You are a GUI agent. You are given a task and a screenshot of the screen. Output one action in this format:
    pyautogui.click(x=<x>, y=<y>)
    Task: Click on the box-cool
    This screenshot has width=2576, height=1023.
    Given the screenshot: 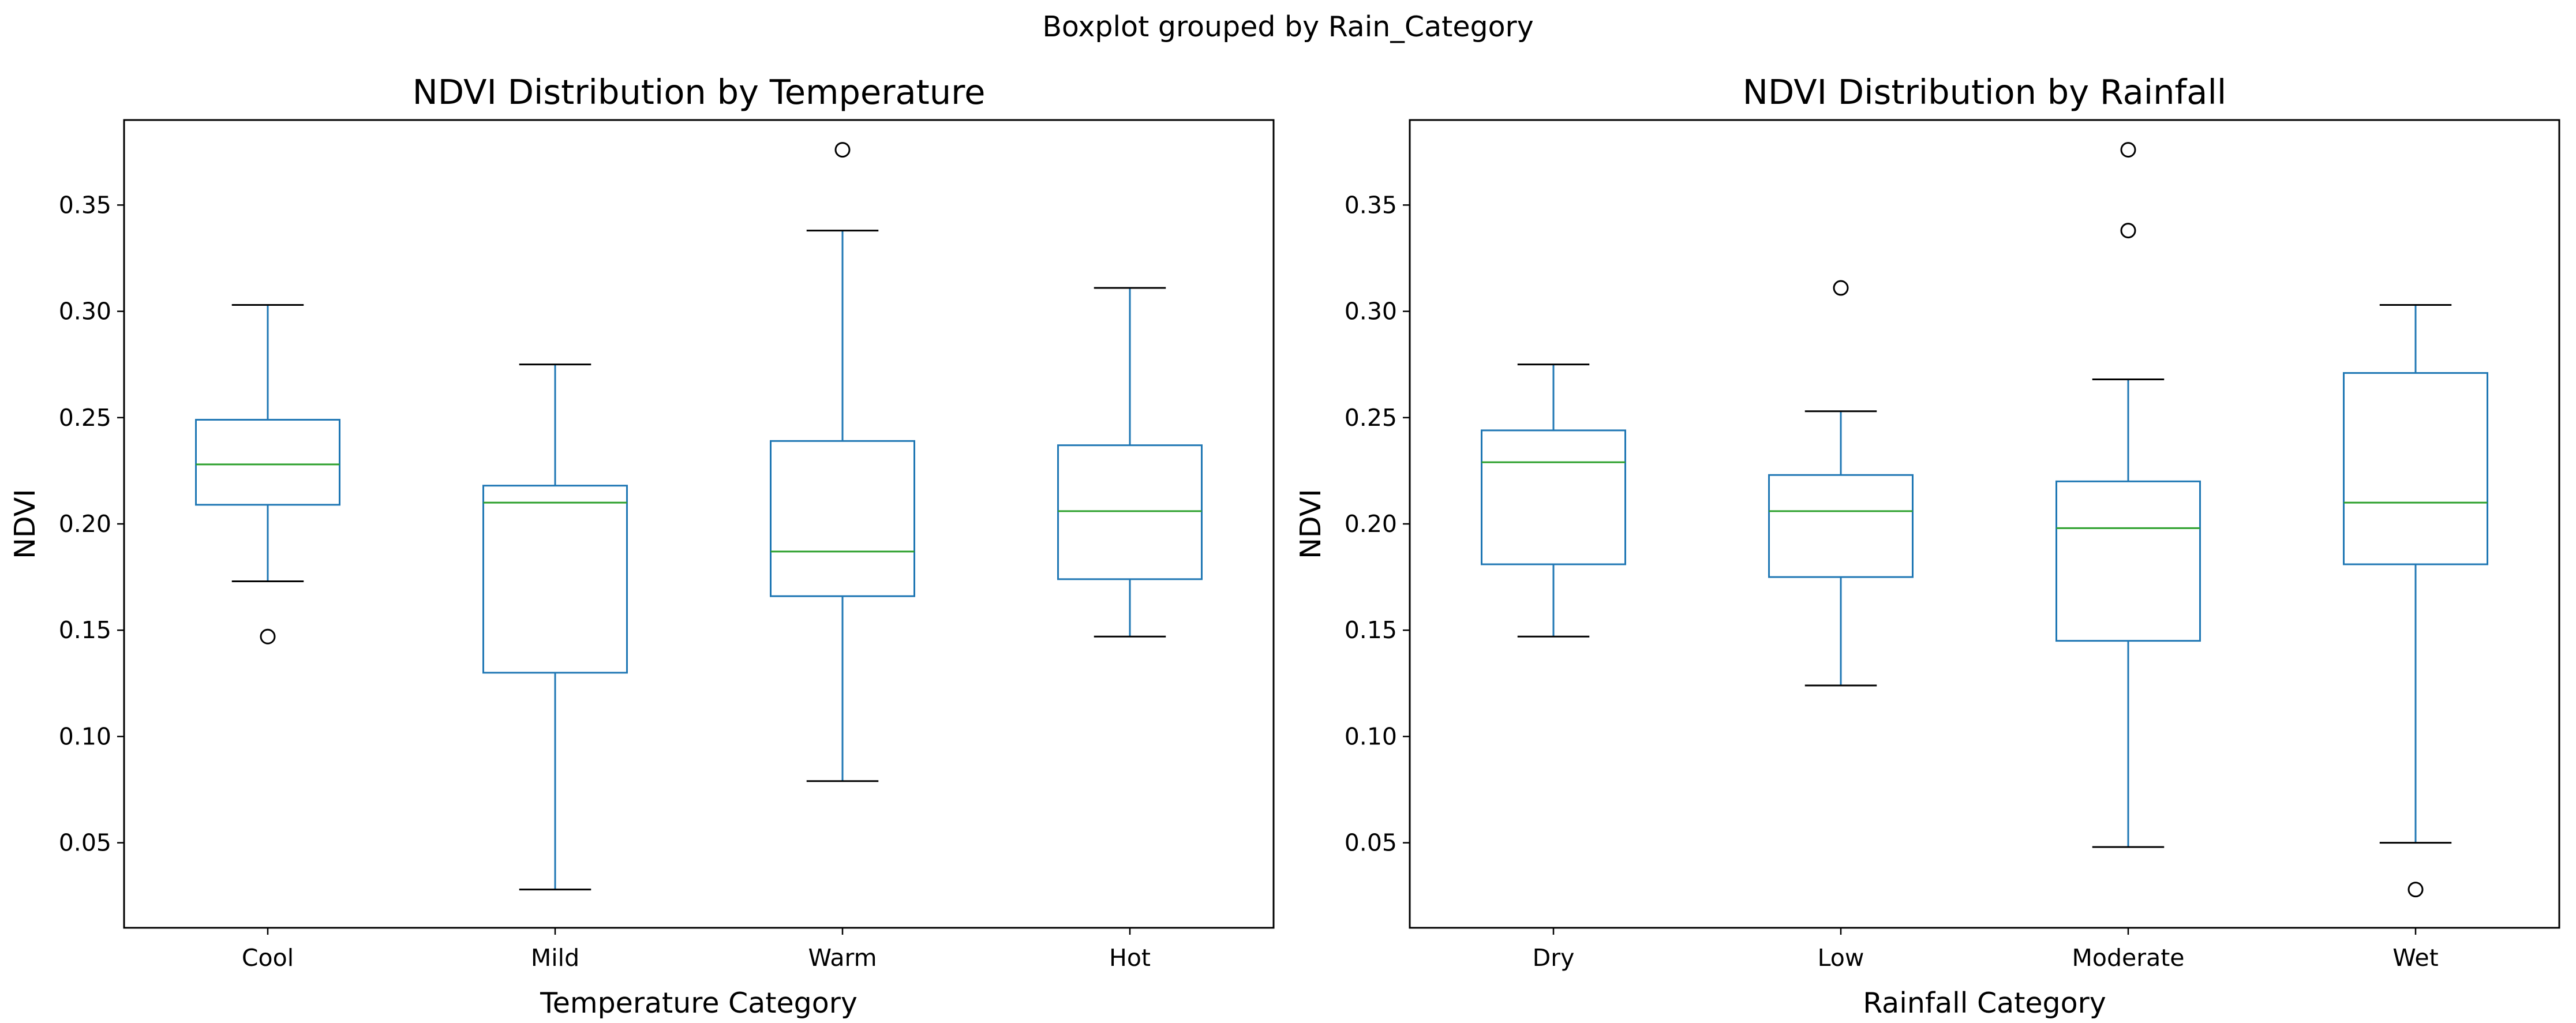 What is the action you would take?
    pyautogui.click(x=267, y=474)
    